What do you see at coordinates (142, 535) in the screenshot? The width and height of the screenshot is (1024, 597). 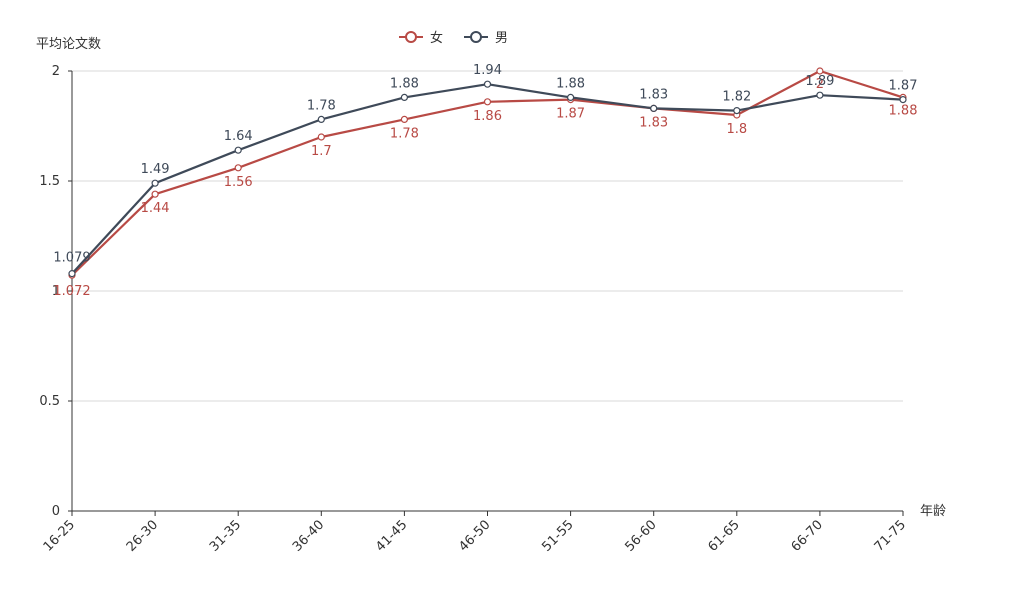 I see `x-tick-label: 26-30` at bounding box center [142, 535].